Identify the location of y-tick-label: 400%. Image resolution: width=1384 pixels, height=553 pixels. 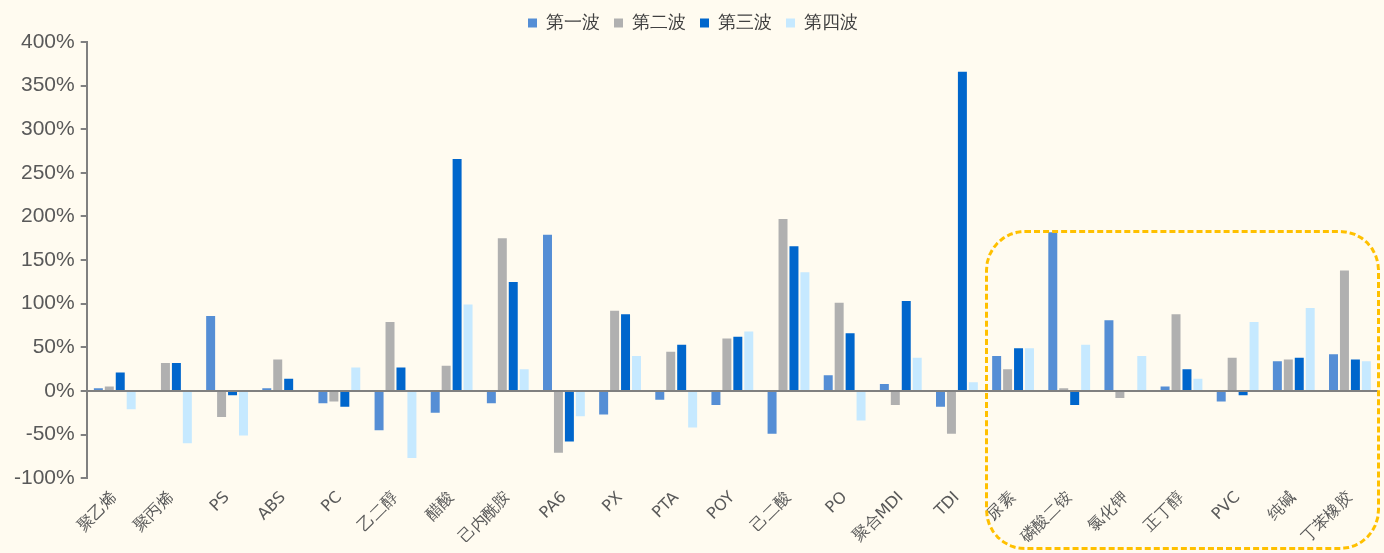
(47, 40).